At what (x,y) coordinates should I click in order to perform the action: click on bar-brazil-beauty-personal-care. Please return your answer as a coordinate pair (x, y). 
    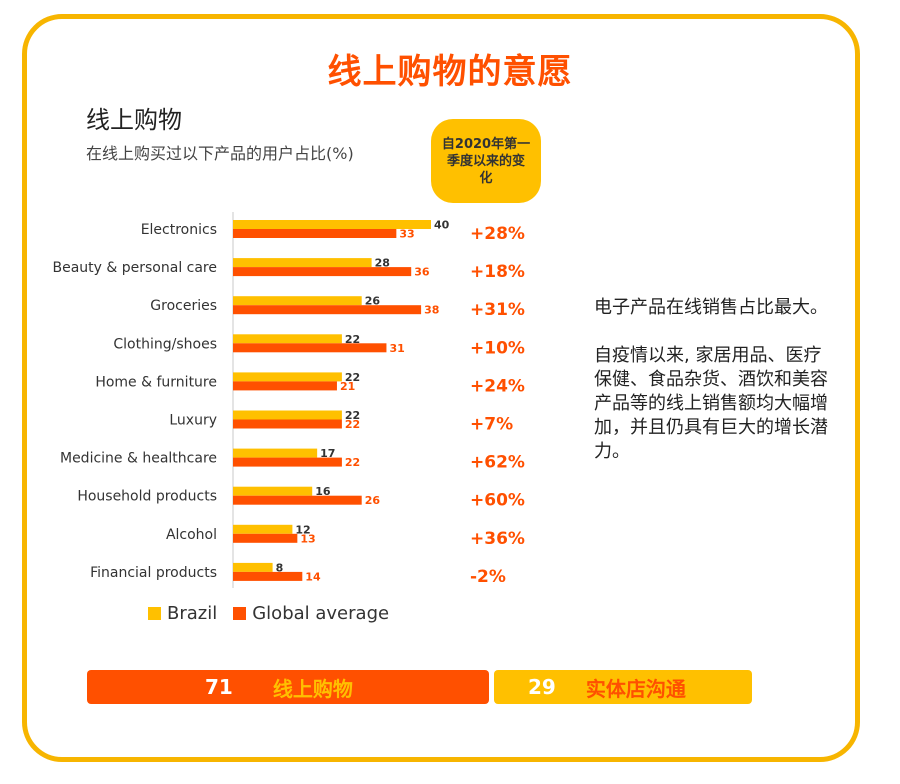
    Looking at the image, I should click on (302, 263).